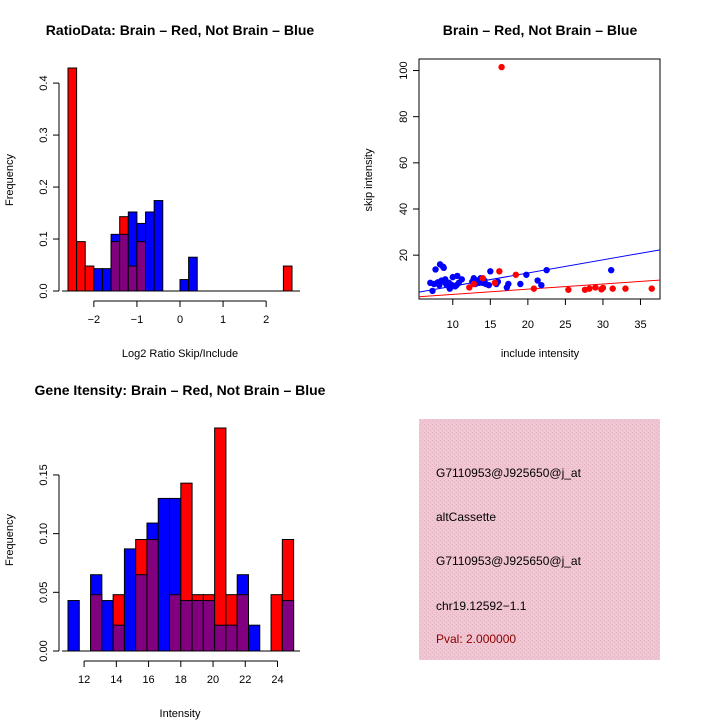  What do you see at coordinates (603, 325) in the screenshot?
I see `scatter-x-tick-label: 30` at bounding box center [603, 325].